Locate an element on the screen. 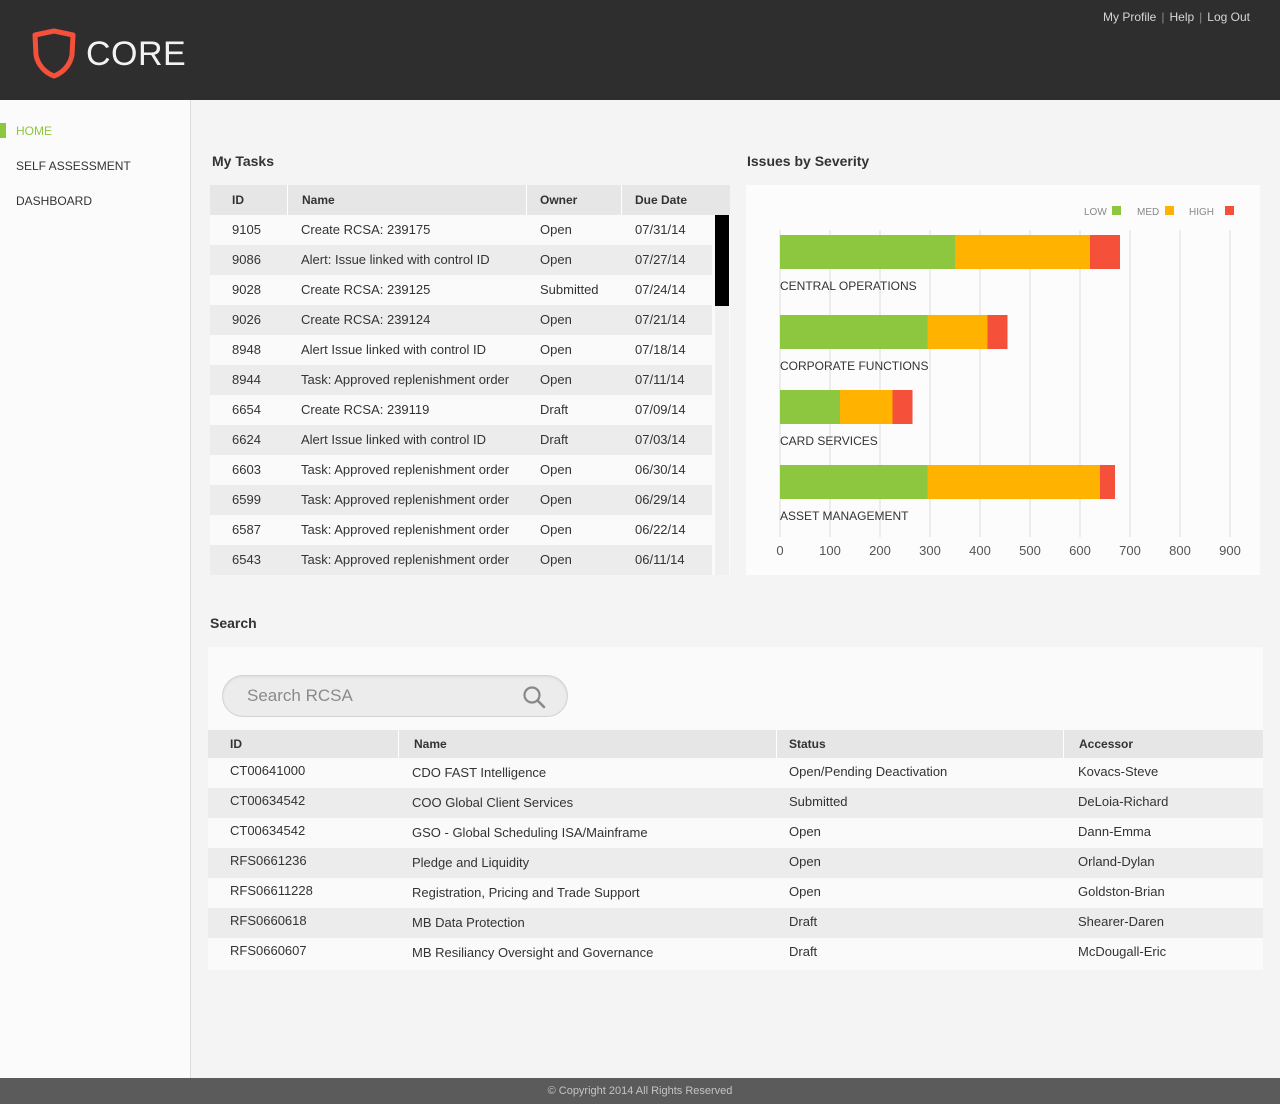  category-label: ASSET MANAGEMENT is located at coordinates (844, 516).